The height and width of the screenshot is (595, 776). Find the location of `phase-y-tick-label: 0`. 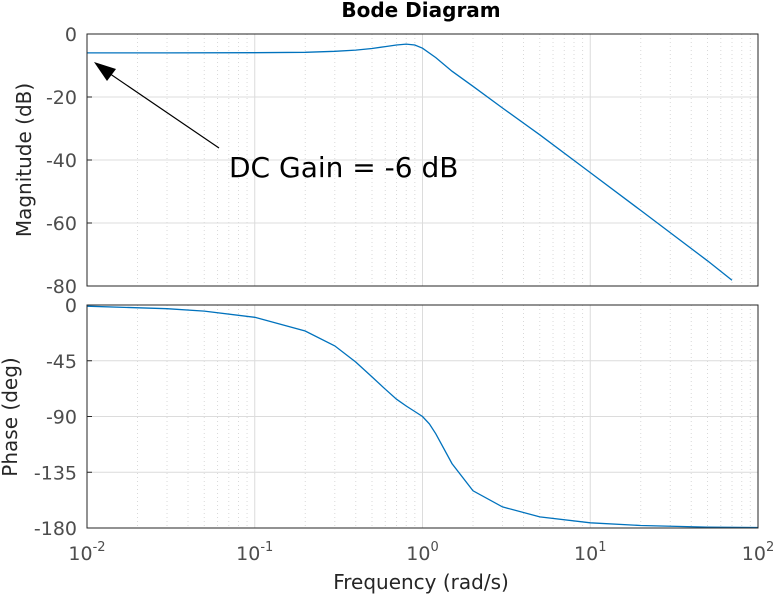

phase-y-tick-label: 0 is located at coordinates (71, 306).